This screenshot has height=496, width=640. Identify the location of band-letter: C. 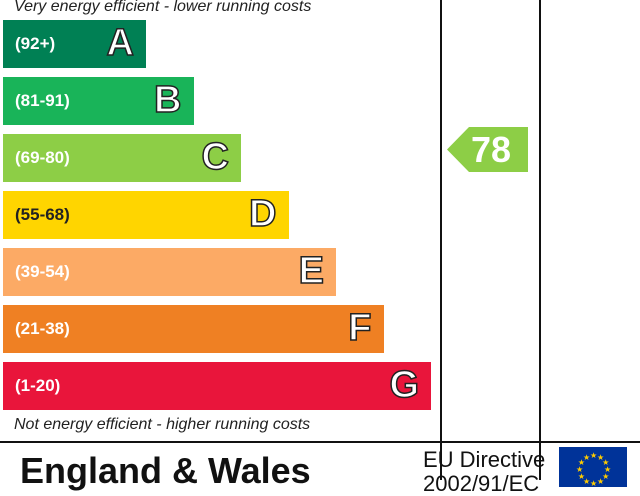
(215, 157).